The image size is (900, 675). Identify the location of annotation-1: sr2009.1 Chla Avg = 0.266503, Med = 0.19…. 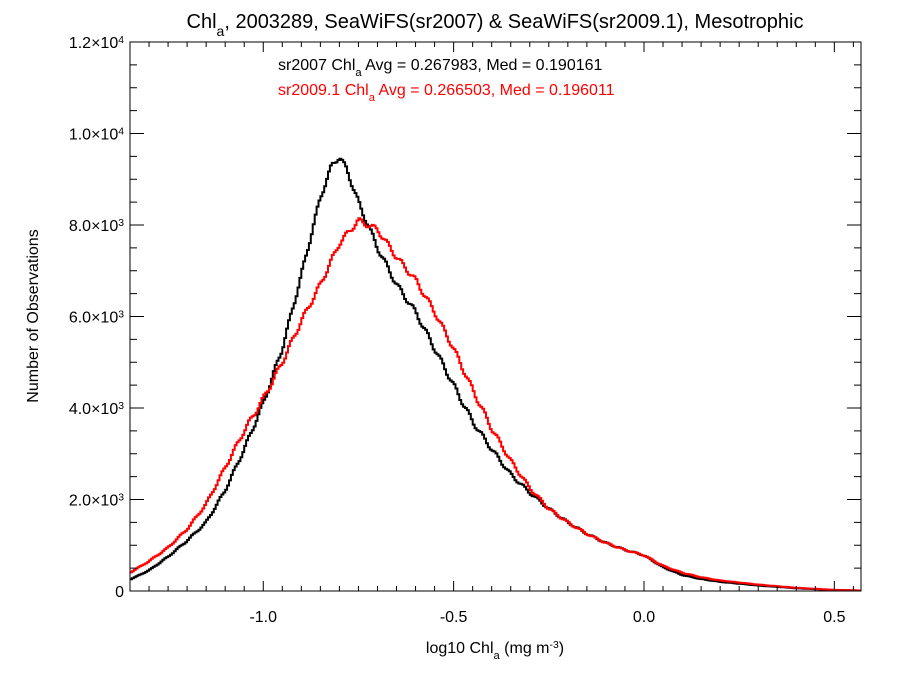
(446, 93).